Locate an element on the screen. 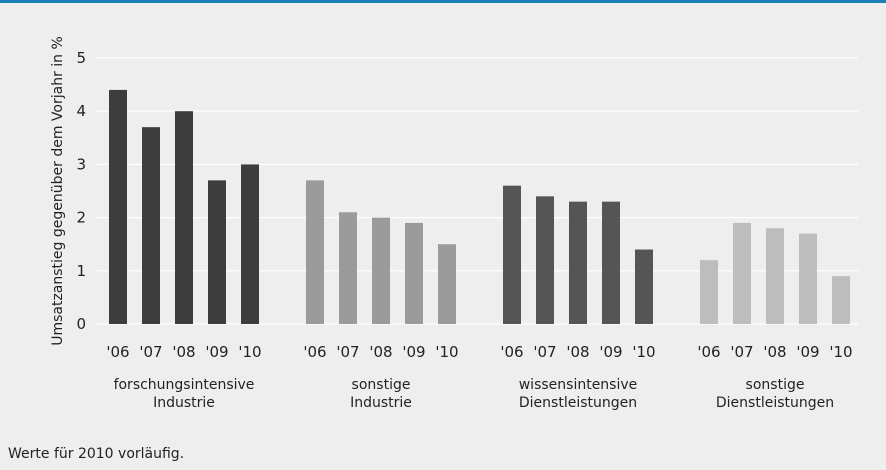  y-tick-label: 2 is located at coordinates (81, 218).